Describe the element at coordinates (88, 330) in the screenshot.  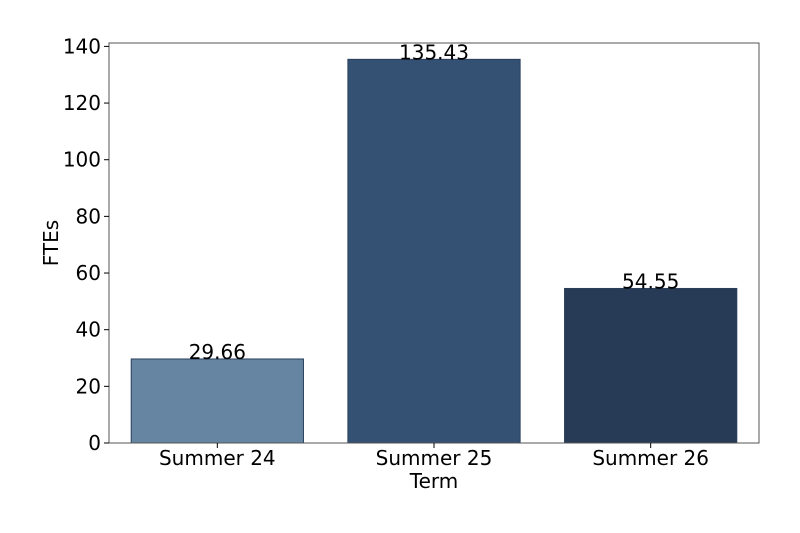
I see `y-tick-label: 40` at that location.